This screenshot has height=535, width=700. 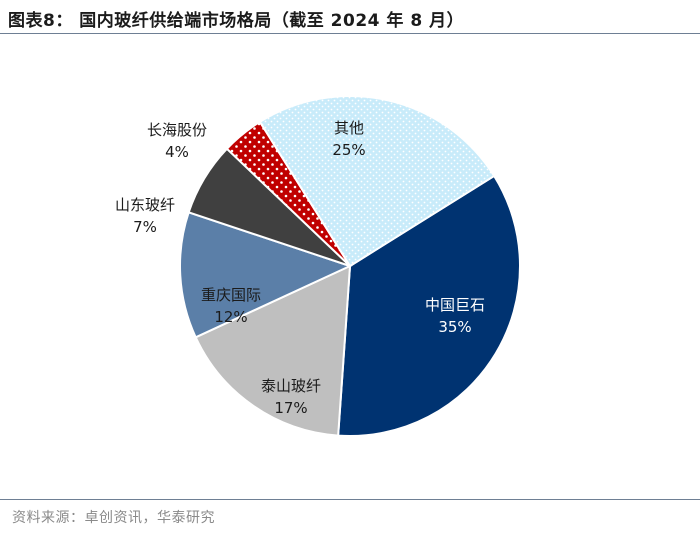 What do you see at coordinates (291, 386) in the screenshot?
I see `slice-name-label: 泰山玻纤` at bounding box center [291, 386].